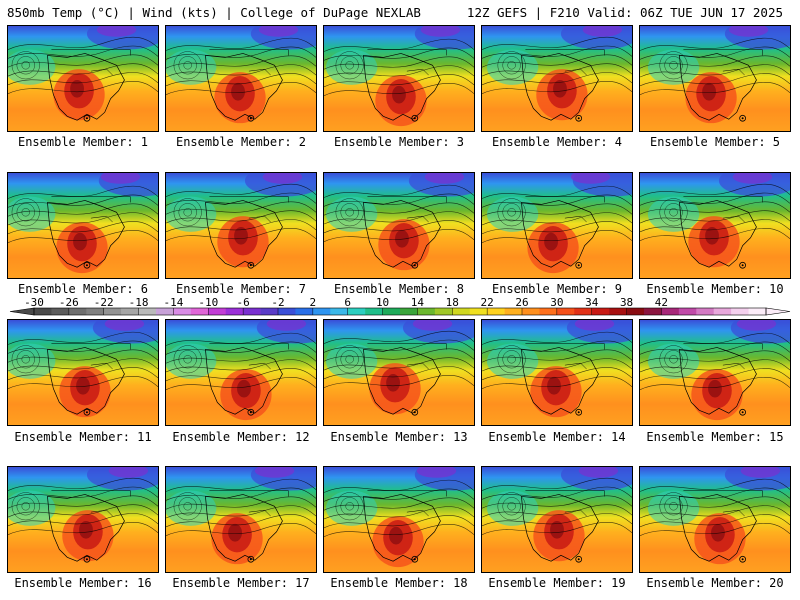 This screenshot has height=600, width=800. Describe the element at coordinates (241, 583) in the screenshot. I see `ensemble-member-label: Ensemble Member: 17` at that location.